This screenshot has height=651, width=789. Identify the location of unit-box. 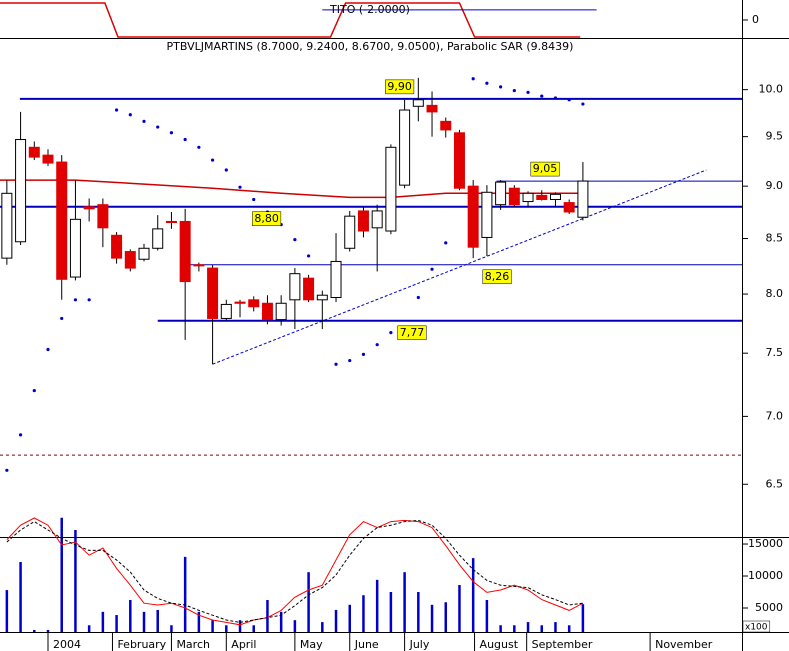
(756, 626).